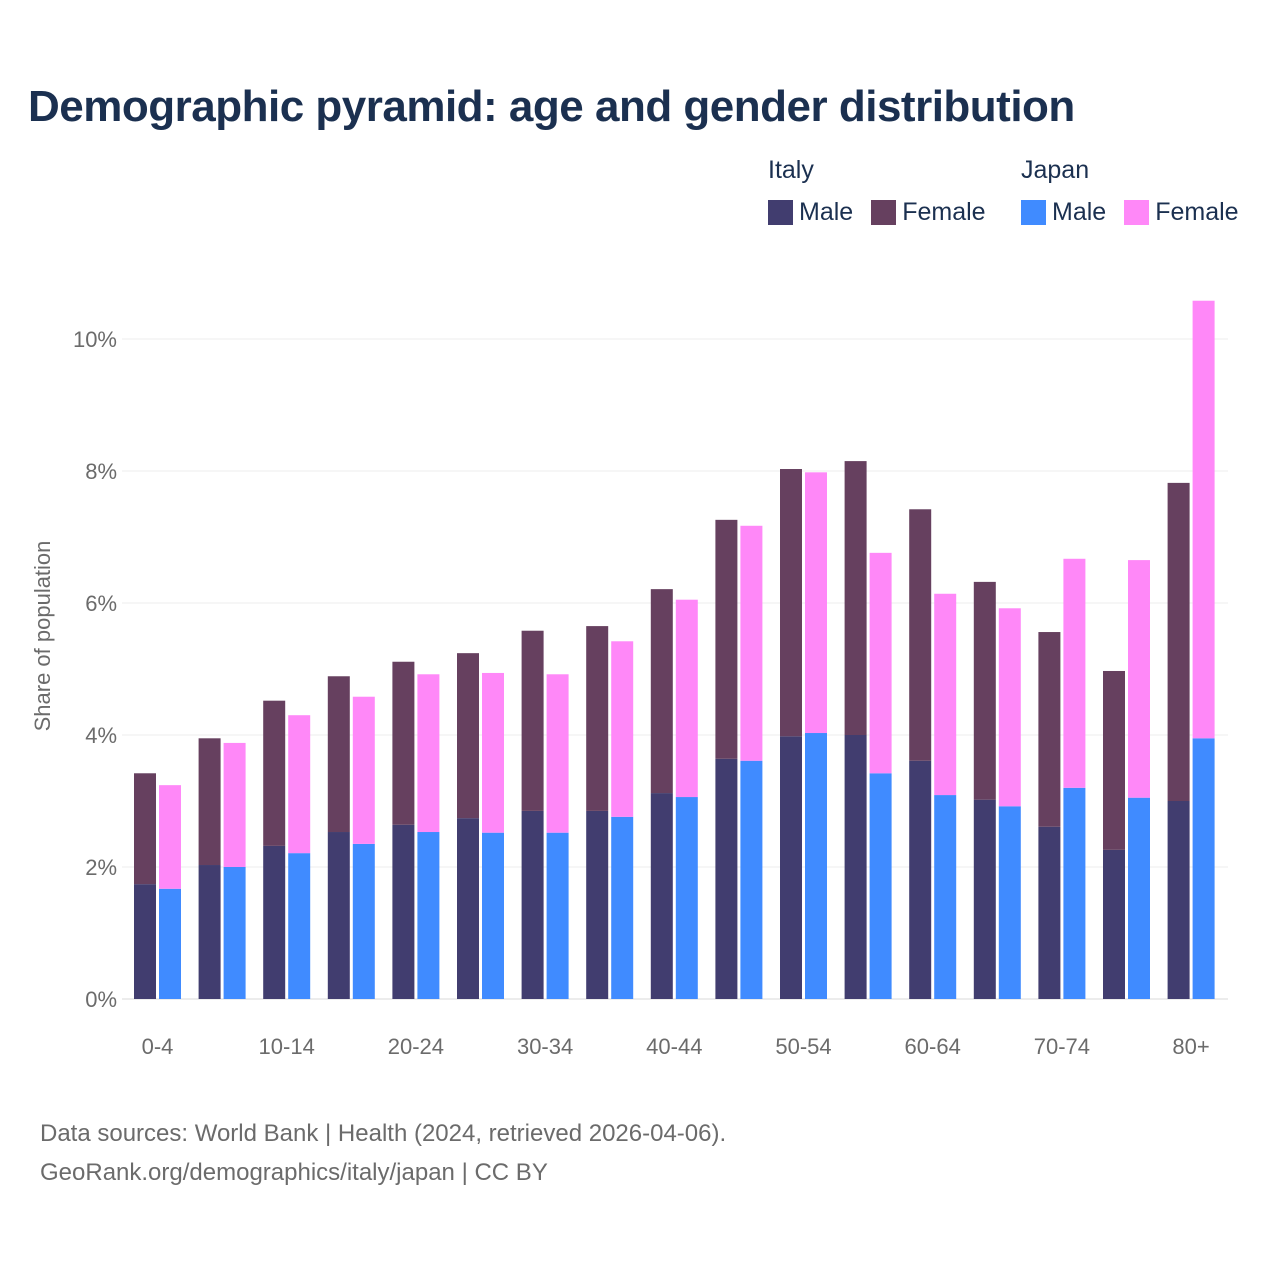 The width and height of the screenshot is (1280, 1280). Describe the element at coordinates (674, 1046) in the screenshot. I see `x-tick-label: 40-44` at that location.